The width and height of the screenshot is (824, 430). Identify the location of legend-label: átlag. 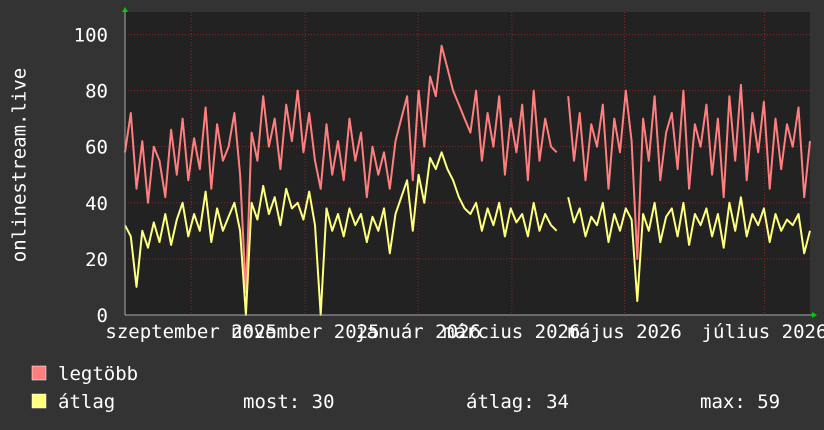
(86, 402).